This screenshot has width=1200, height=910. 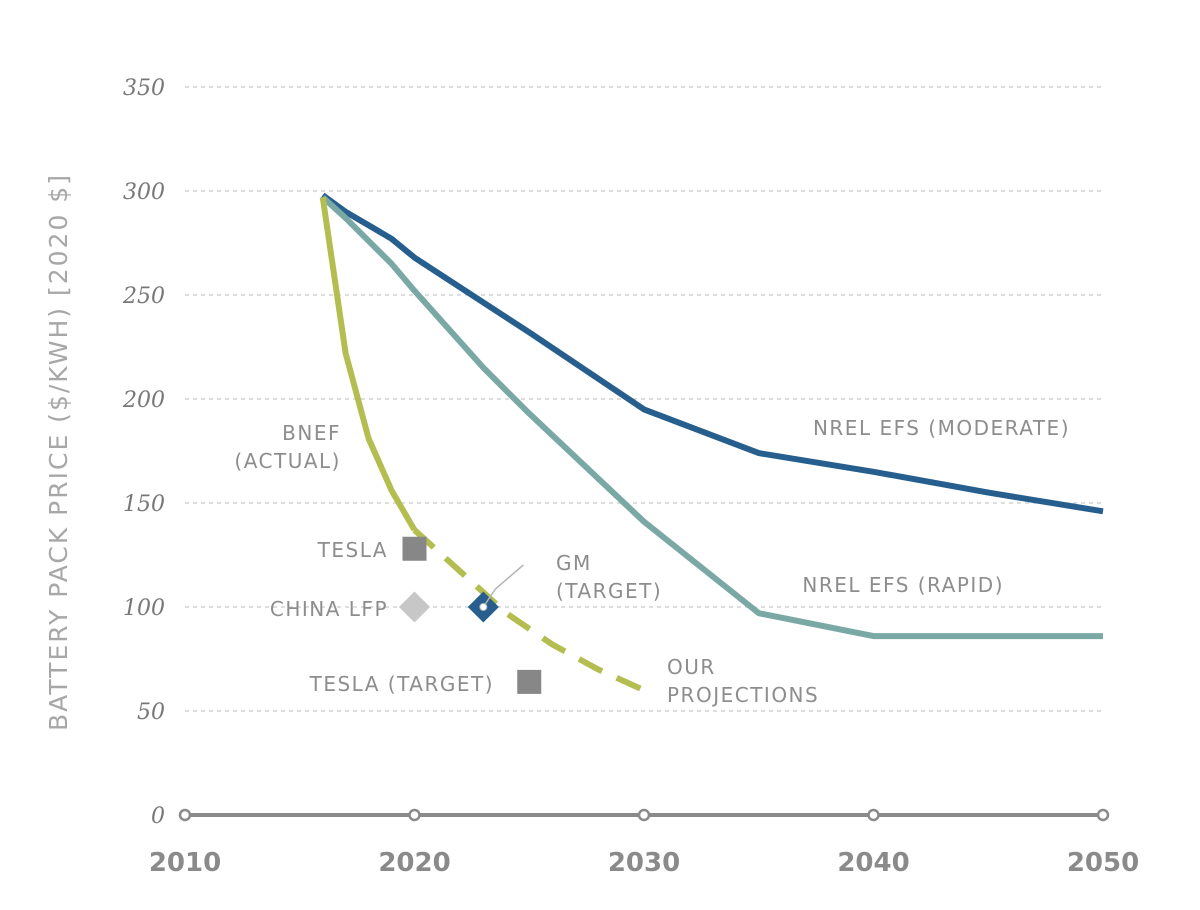 What do you see at coordinates (873, 863) in the screenshot?
I see `x-tick-2040: 2040` at bounding box center [873, 863].